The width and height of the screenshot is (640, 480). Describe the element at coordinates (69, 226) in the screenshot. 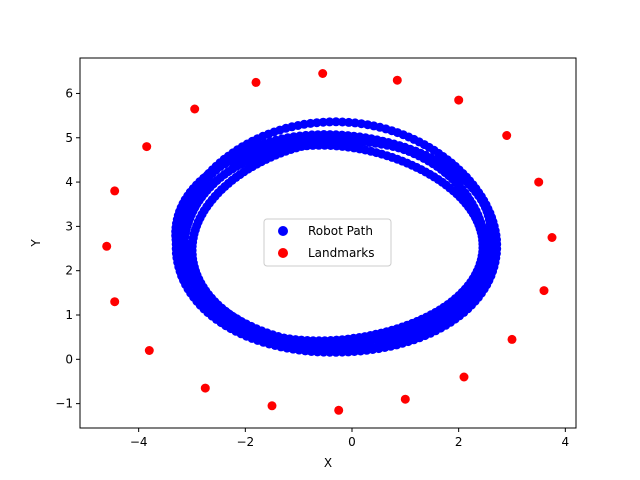

I see `y-tick-label: 3` at that location.